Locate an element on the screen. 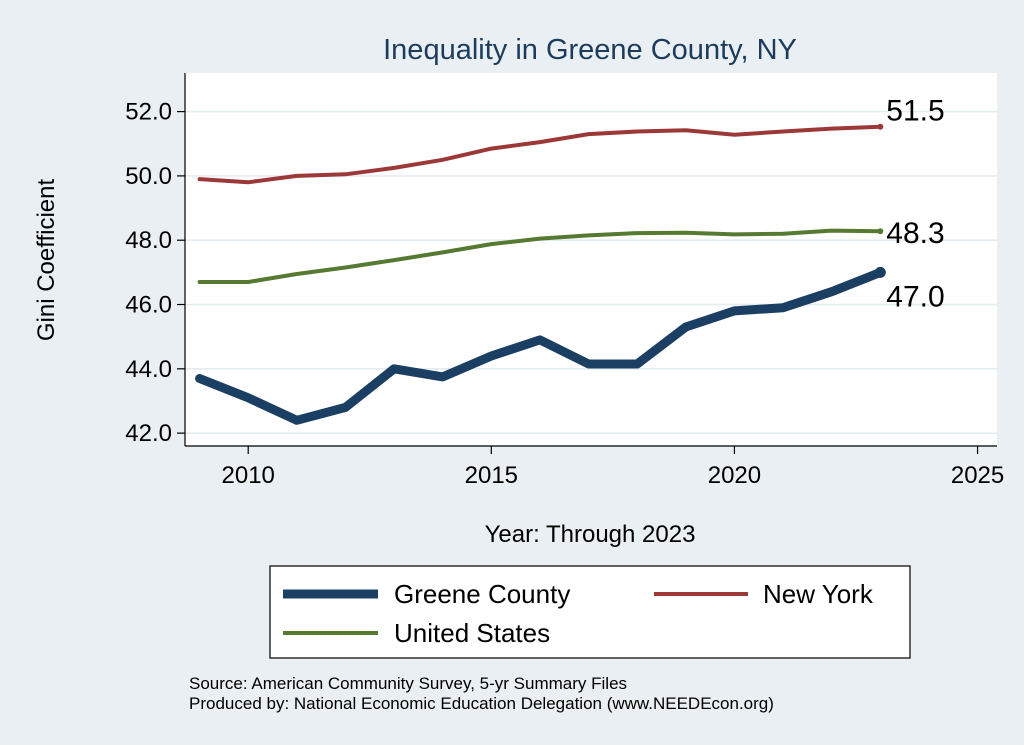 Image resolution: width=1024 pixels, height=745 pixels. legend-box is located at coordinates (590, 612).